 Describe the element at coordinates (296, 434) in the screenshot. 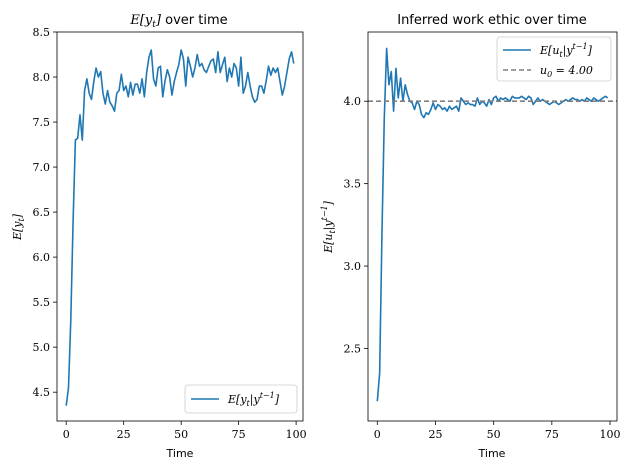

I see `left-x-tick-label: 100` at that location.